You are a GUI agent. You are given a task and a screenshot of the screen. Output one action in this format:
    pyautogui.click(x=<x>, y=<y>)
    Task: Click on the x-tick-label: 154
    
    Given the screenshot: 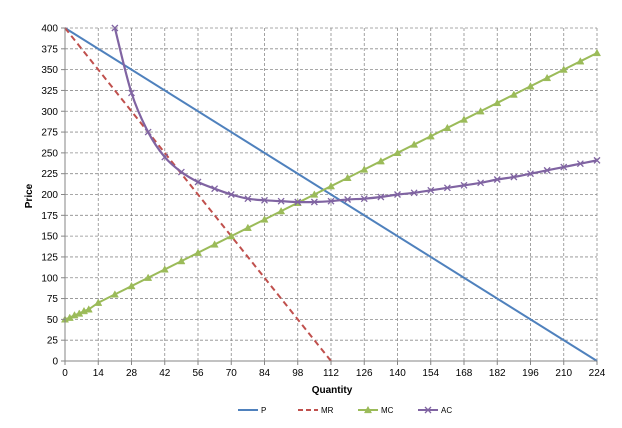 What is the action you would take?
    pyautogui.click(x=430, y=373)
    